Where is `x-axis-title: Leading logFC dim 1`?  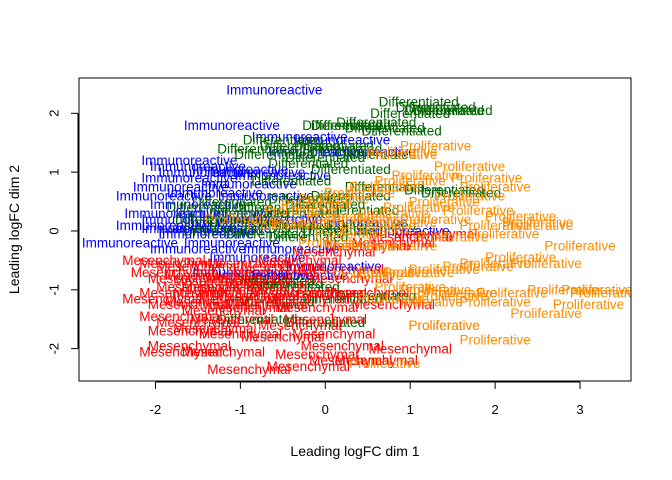
x-axis-title: Leading logFC dim 1 is located at coordinates (354, 451).